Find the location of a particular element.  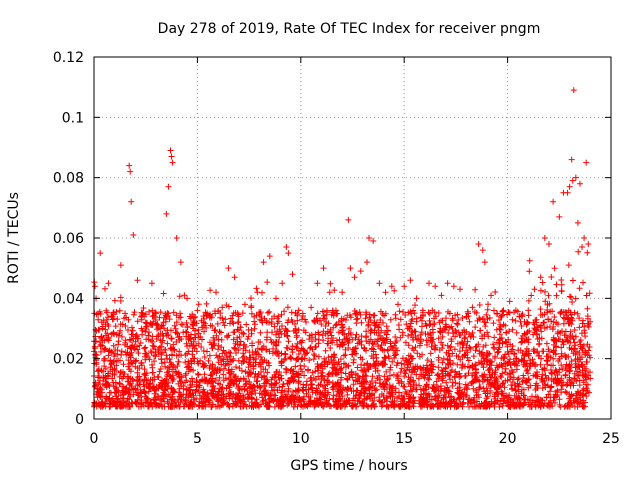

y-axis-title: ROTI / TECUs is located at coordinates (14, 238).